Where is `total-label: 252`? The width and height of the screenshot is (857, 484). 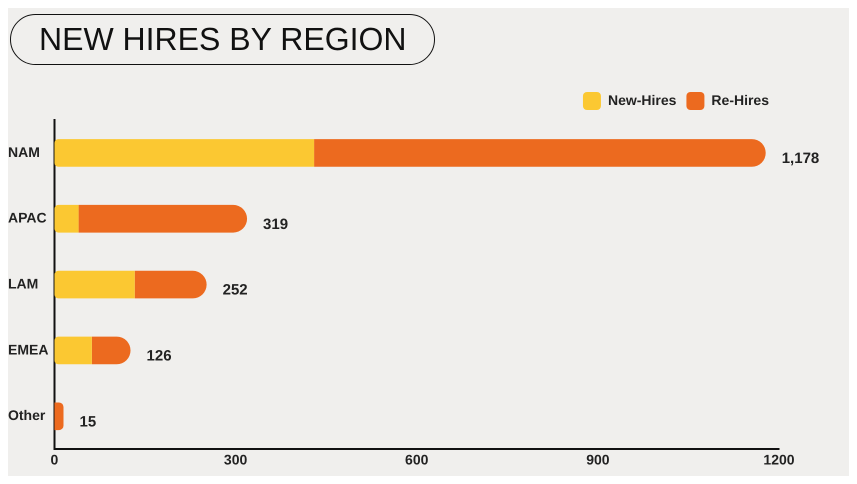
total-label: 252 is located at coordinates (235, 290).